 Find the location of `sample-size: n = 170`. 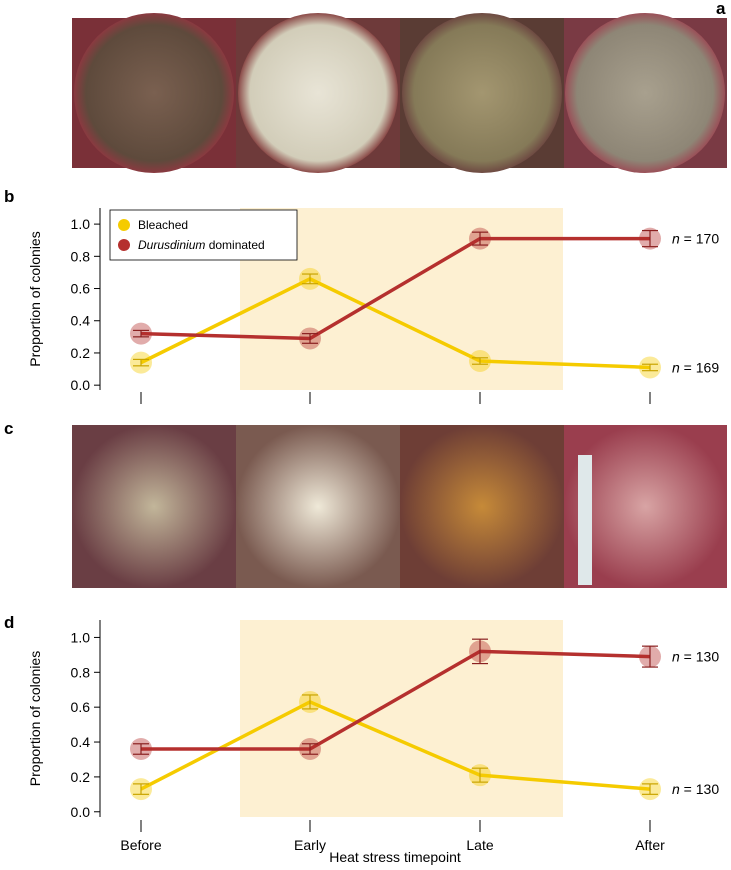

sample-size: n = 170 is located at coordinates (695, 239).